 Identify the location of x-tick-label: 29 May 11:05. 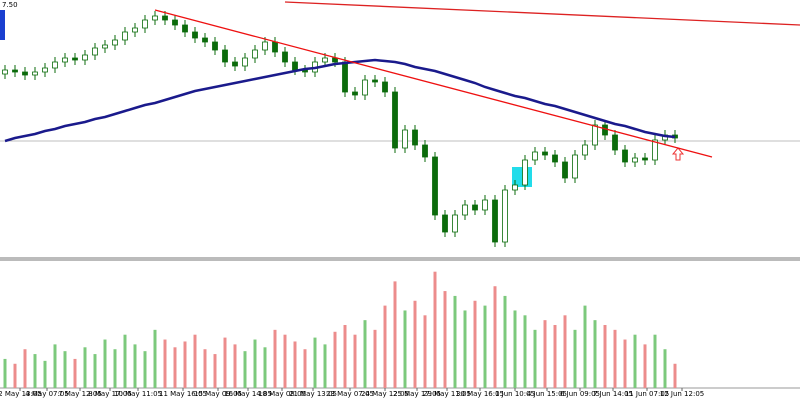
(447, 394).